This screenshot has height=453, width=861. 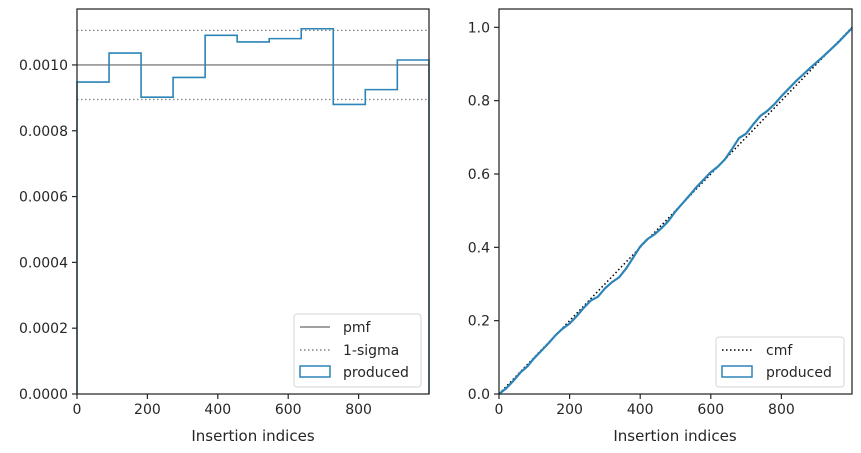 I want to click on pmf-y-ticks: 0.0000 0.0002 0.0004 0.0006 0.0008 0.0010, so click(x=48, y=230).